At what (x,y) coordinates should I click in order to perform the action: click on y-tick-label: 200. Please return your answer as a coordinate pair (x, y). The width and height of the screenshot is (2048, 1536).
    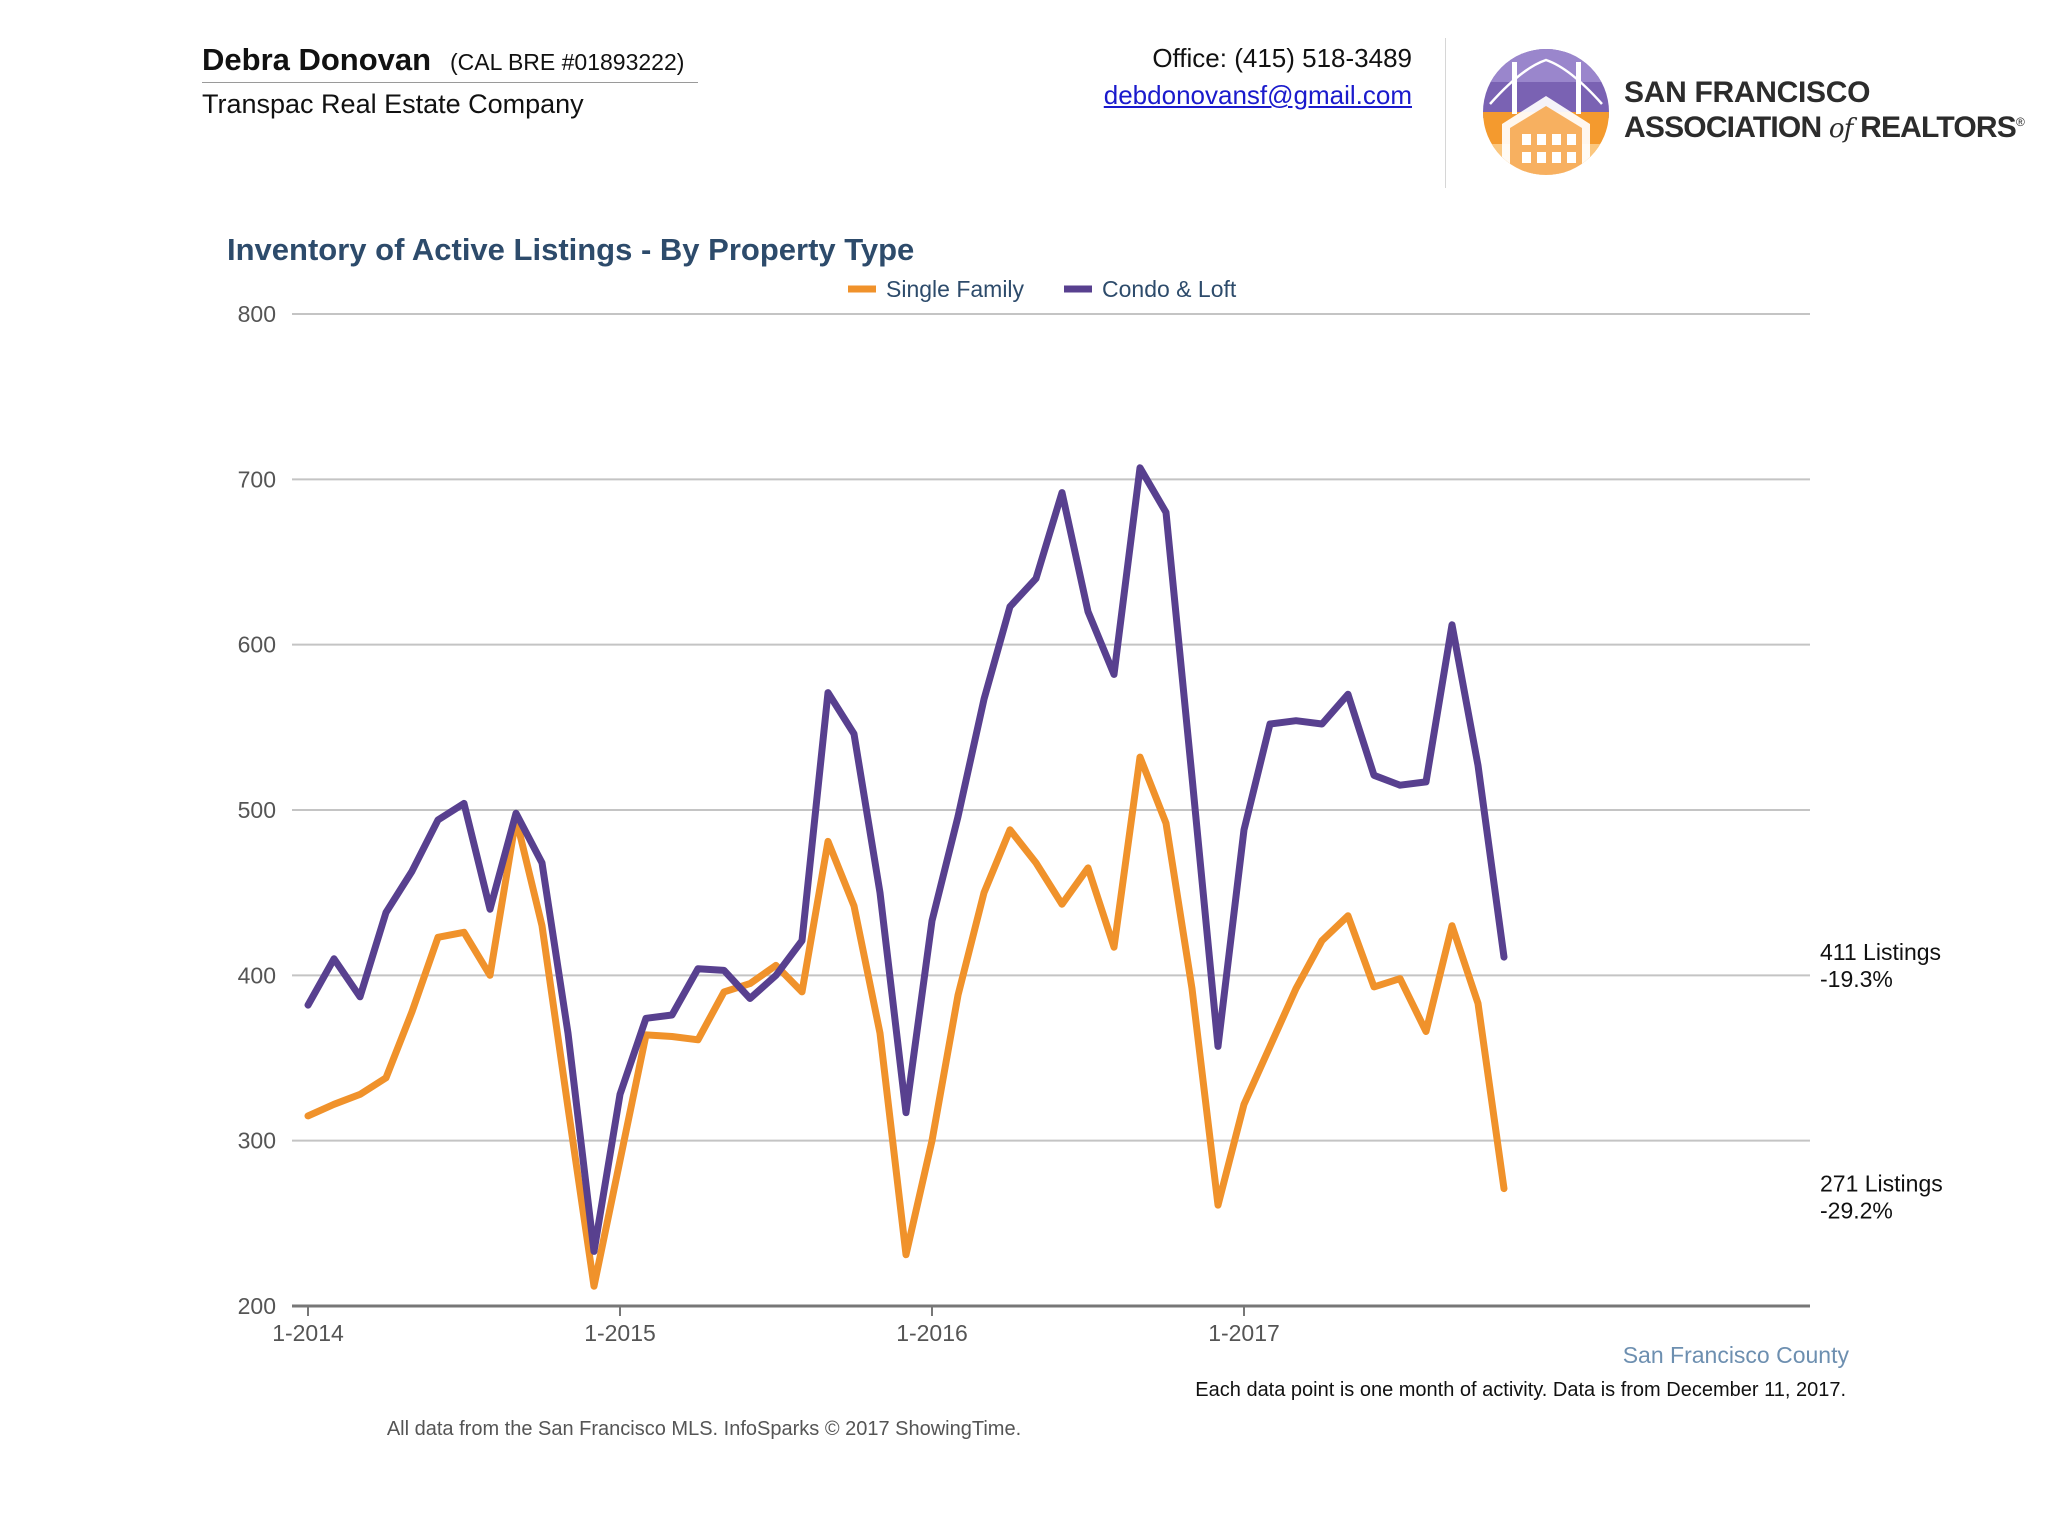
    Looking at the image, I should click on (257, 1306).